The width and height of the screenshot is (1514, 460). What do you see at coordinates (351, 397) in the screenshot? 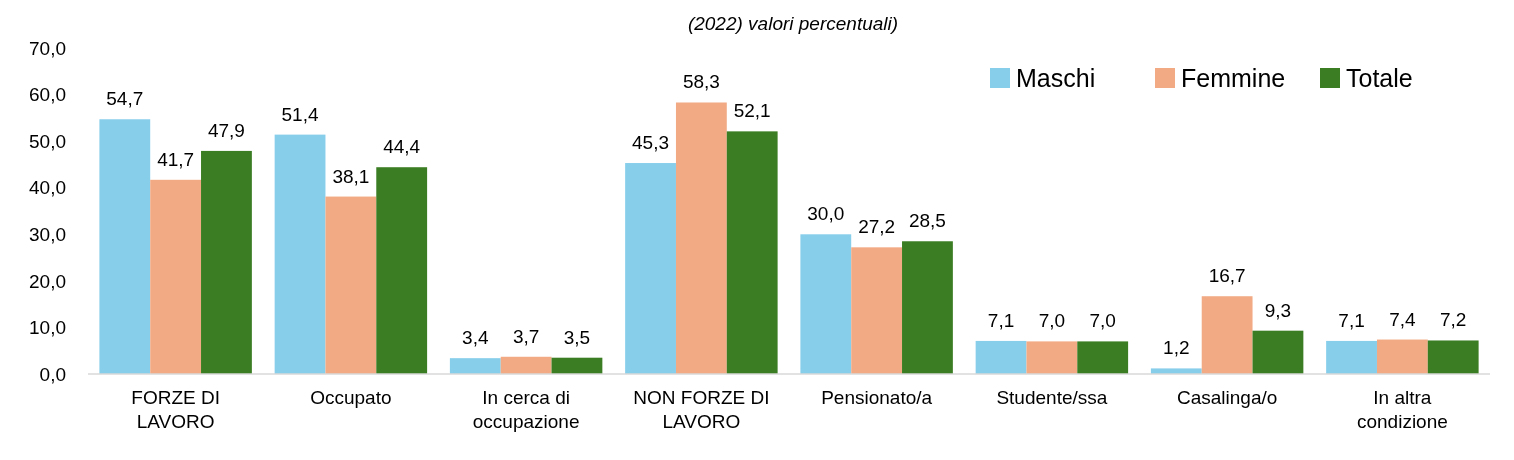
I see `x-tick-label: Occupato` at bounding box center [351, 397].